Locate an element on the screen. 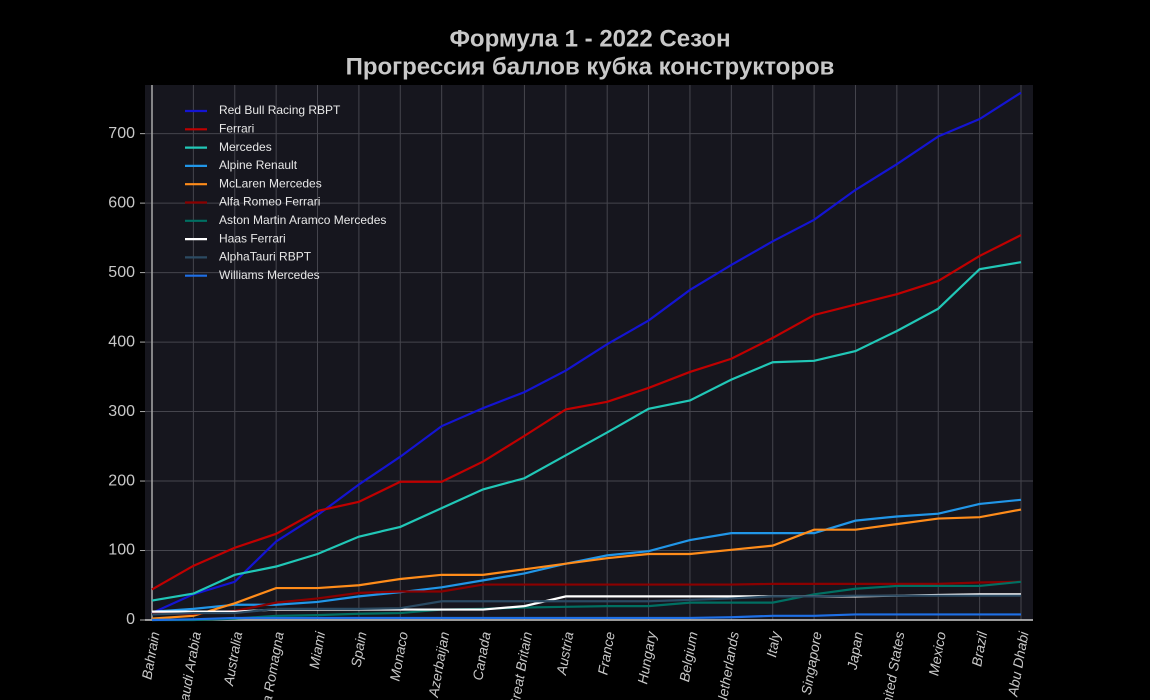 The image size is (1150, 700). legend-label: Ferrari is located at coordinates (236, 128).